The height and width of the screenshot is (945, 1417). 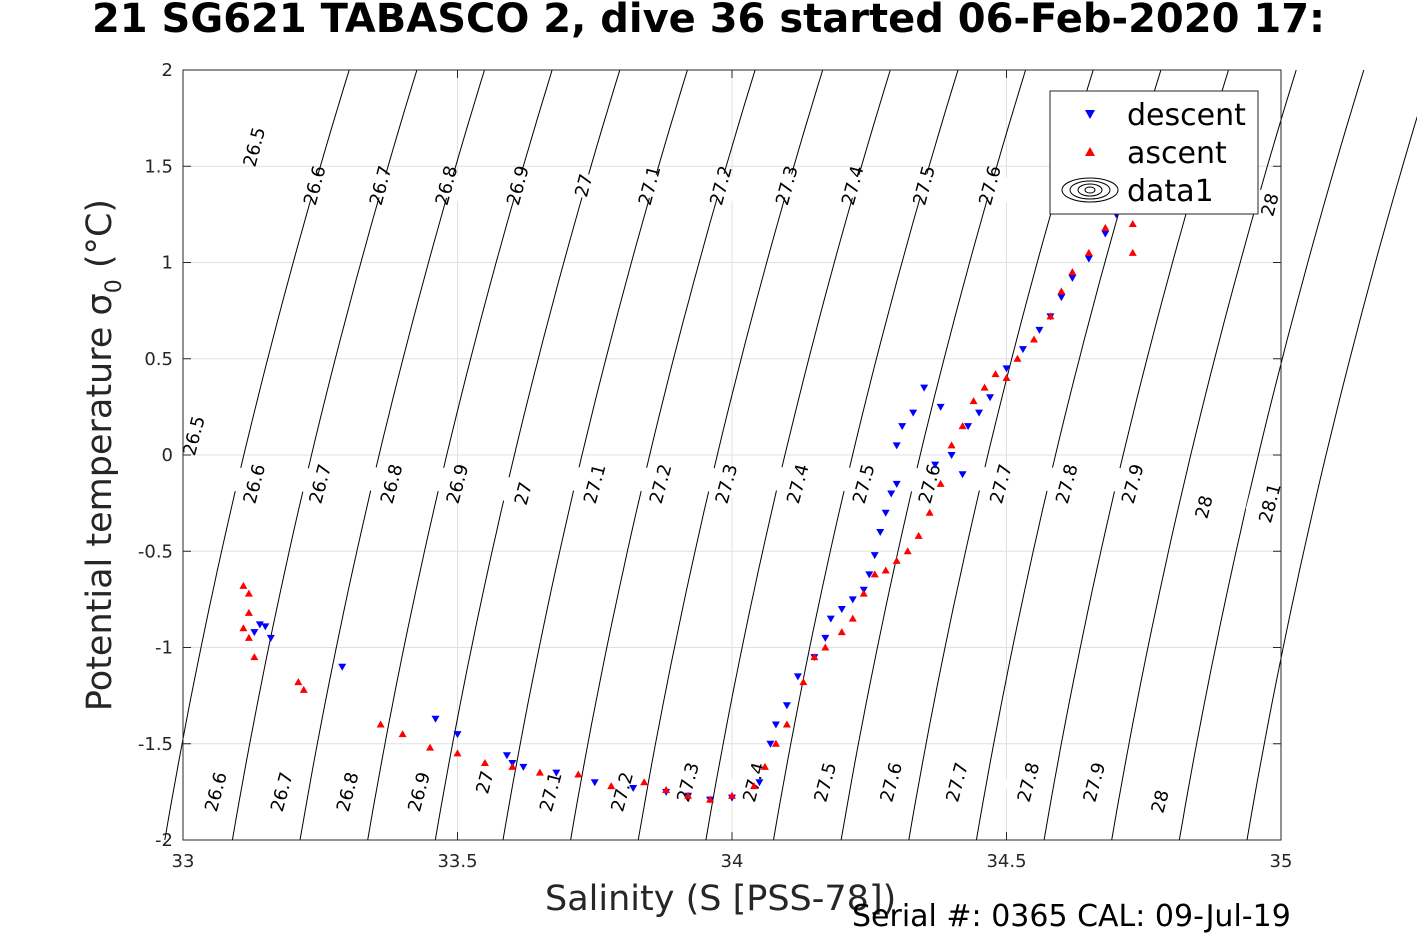 What do you see at coordinates (164, 840) in the screenshot?
I see `y-tick-label: -2` at bounding box center [164, 840].